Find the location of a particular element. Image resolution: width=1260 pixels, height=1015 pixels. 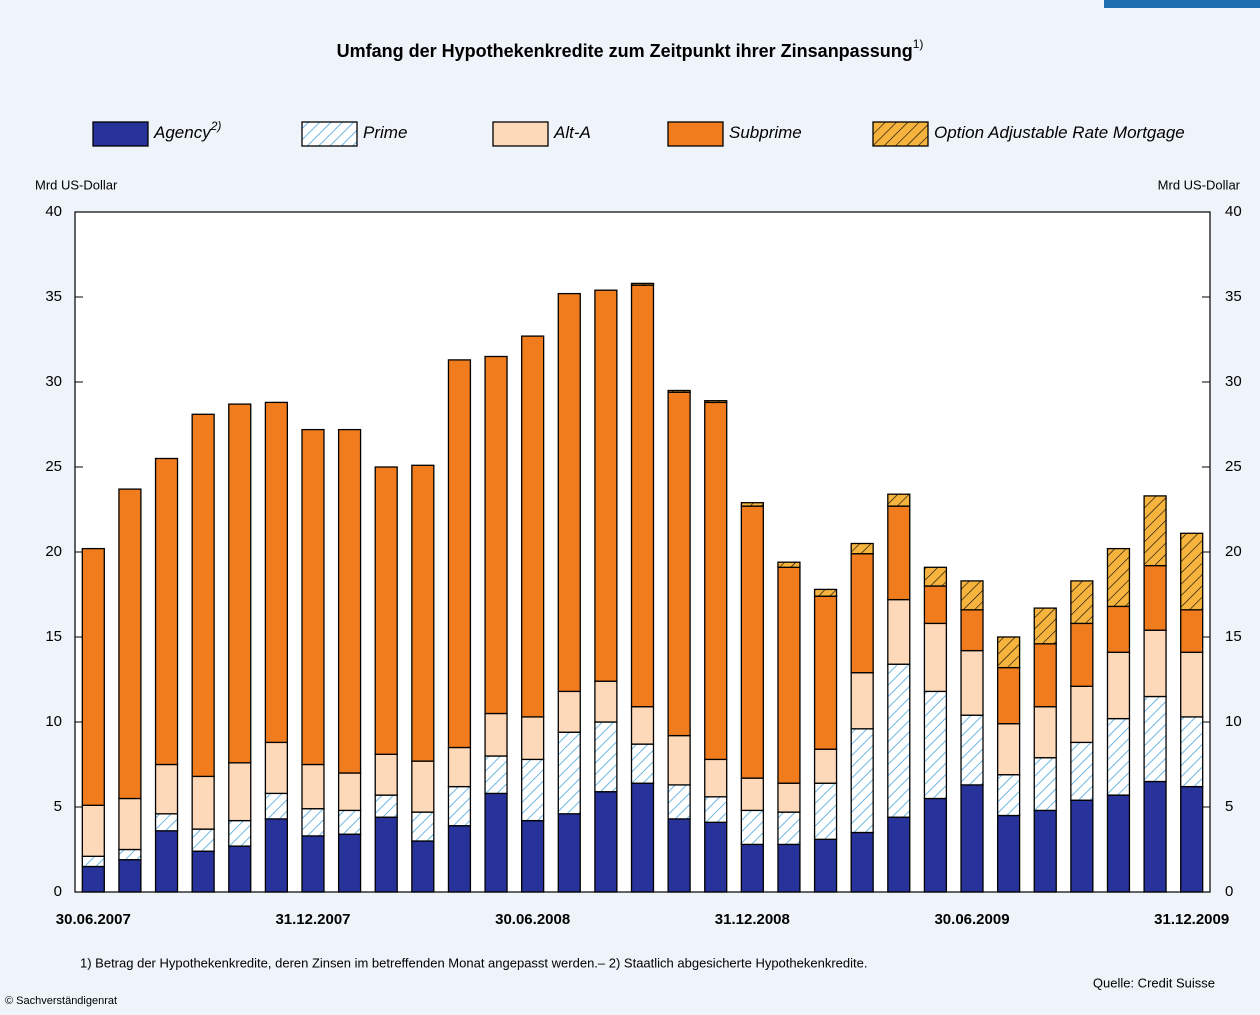

legend-label: Agency2) is located at coordinates (187, 130).